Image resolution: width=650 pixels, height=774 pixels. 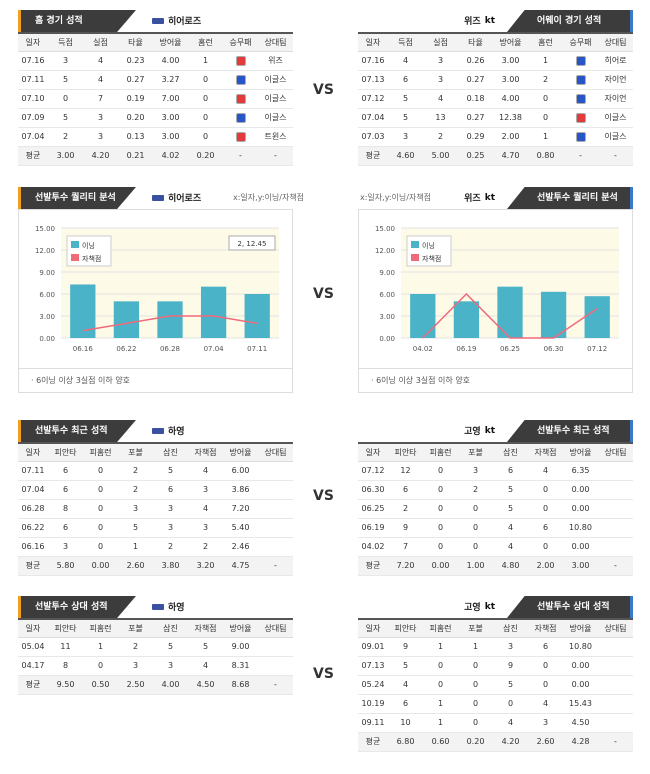 What do you see at coordinates (510, 80) in the screenshot?
I see `table-cell: 3.00` at bounding box center [510, 80].